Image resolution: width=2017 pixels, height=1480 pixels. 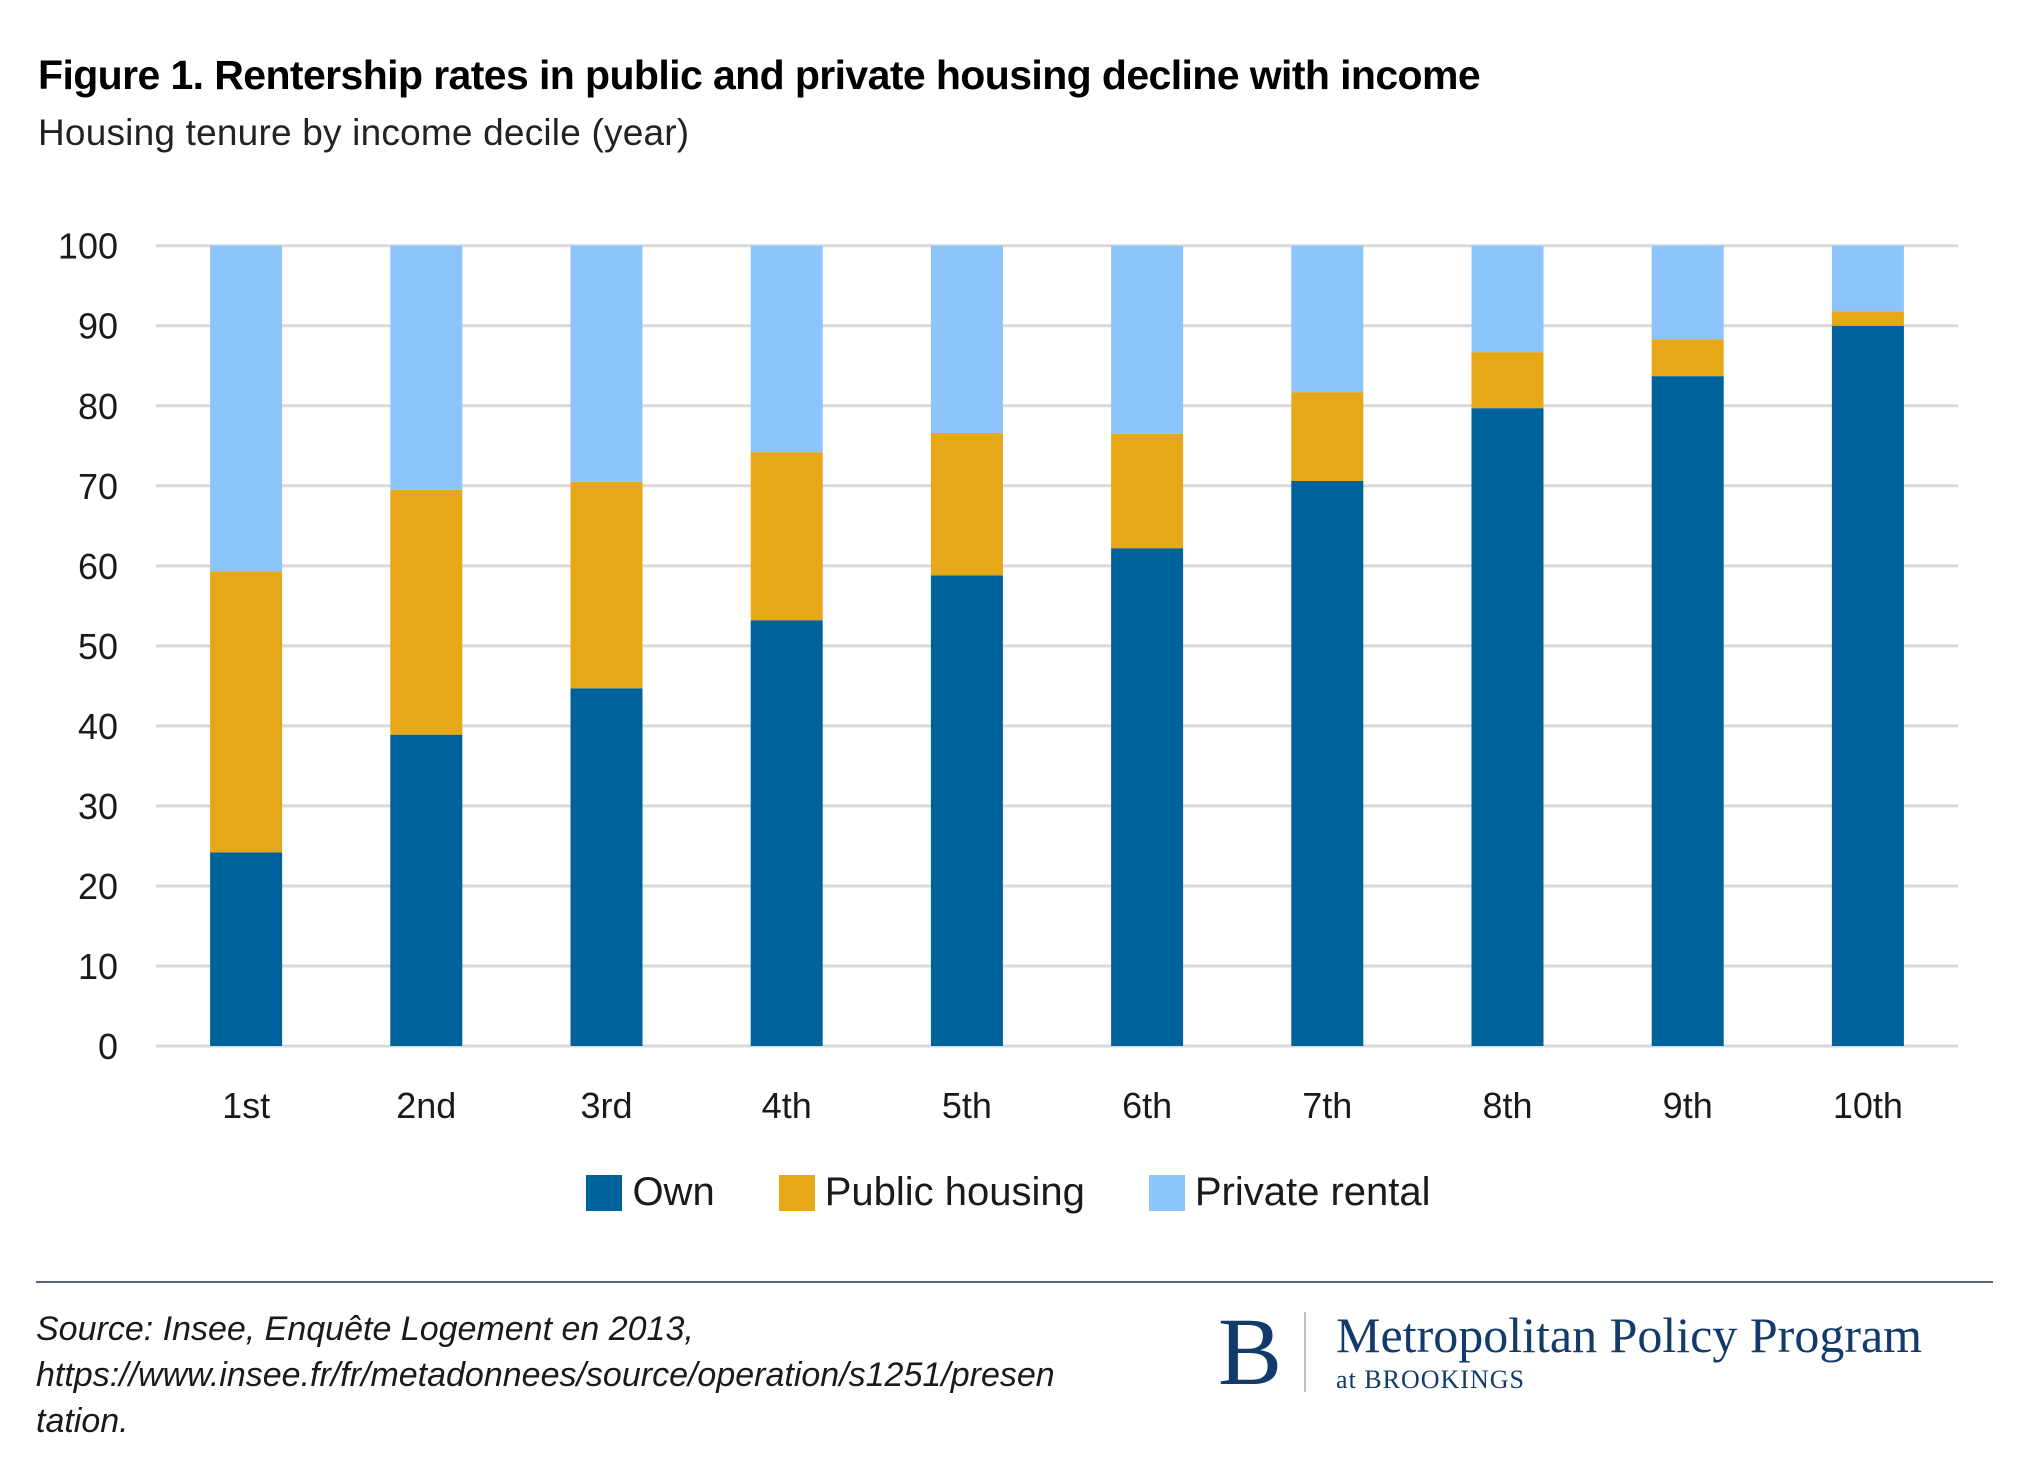 What do you see at coordinates (1867, 278) in the screenshot?
I see `bar-private-rental-10th` at bounding box center [1867, 278].